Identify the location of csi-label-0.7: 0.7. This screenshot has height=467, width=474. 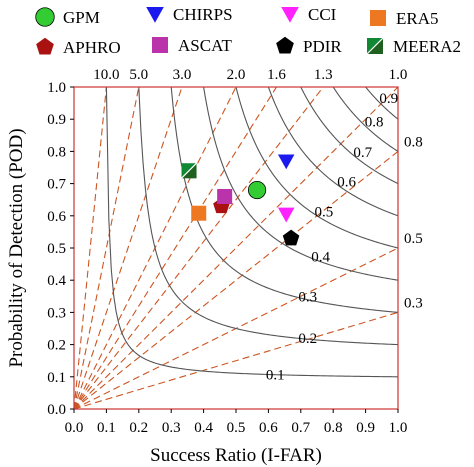
(362, 153).